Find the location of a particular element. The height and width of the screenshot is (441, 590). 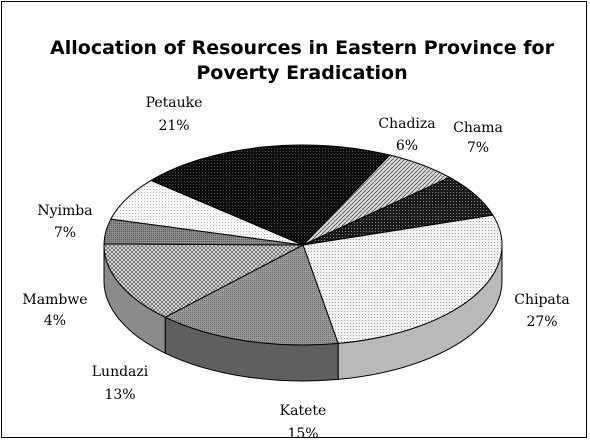

pie-slice-petauke is located at coordinates (270, 195).